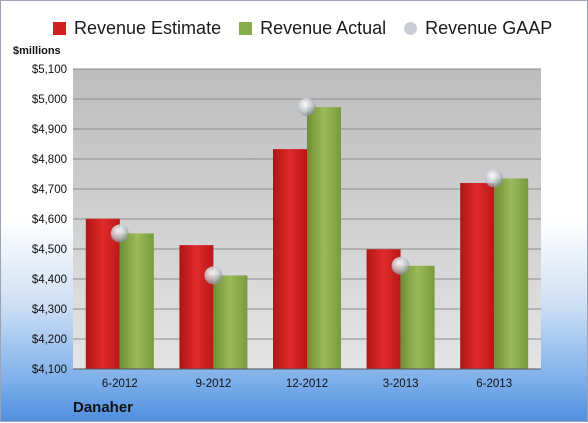 Image resolution: width=588 pixels, height=423 pixels. What do you see at coordinates (213, 384) in the screenshot?
I see `x-tick-label: 9-2012` at bounding box center [213, 384].